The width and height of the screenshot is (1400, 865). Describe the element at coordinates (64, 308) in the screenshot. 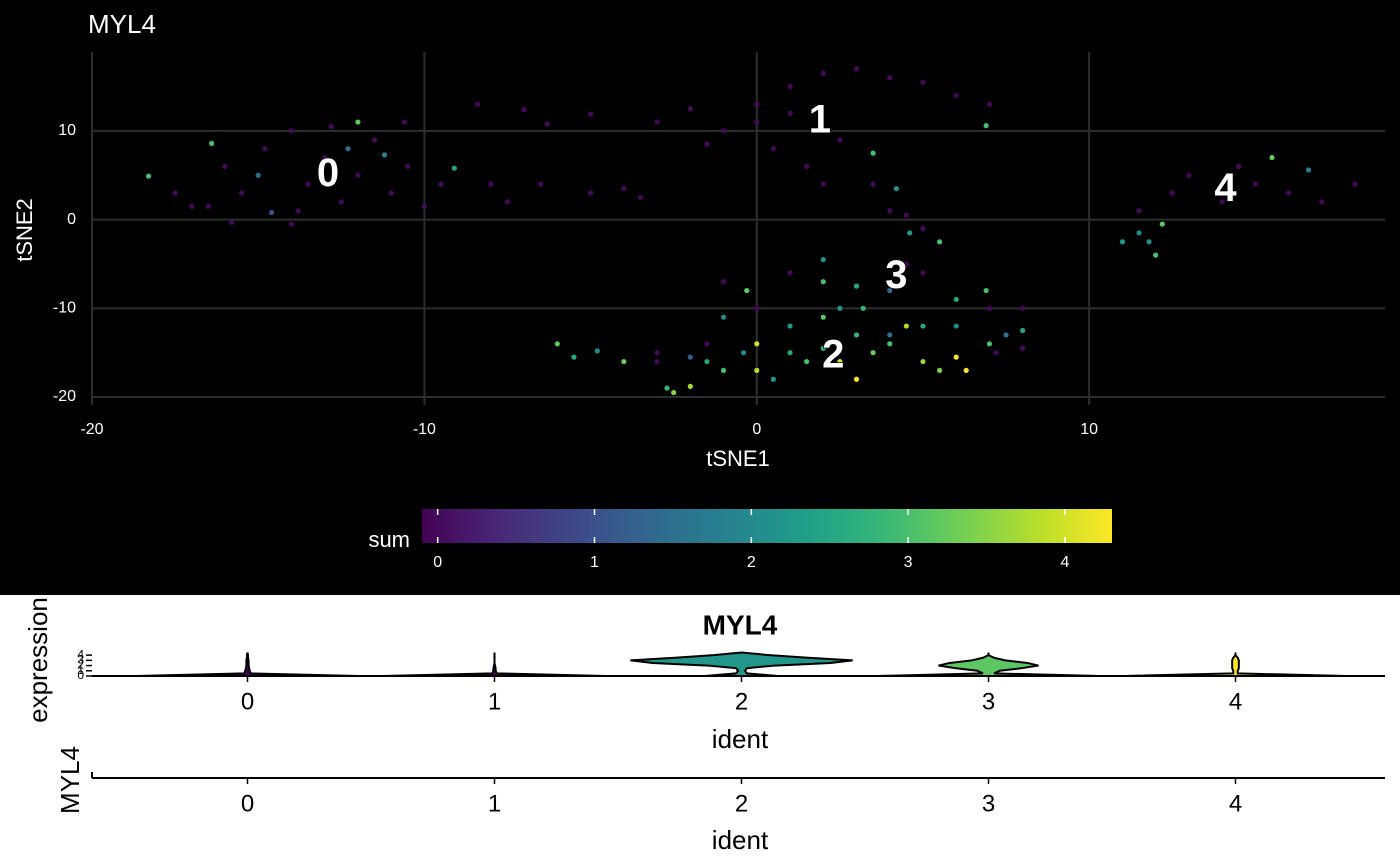

I see `y-tick-label: -10` at that location.